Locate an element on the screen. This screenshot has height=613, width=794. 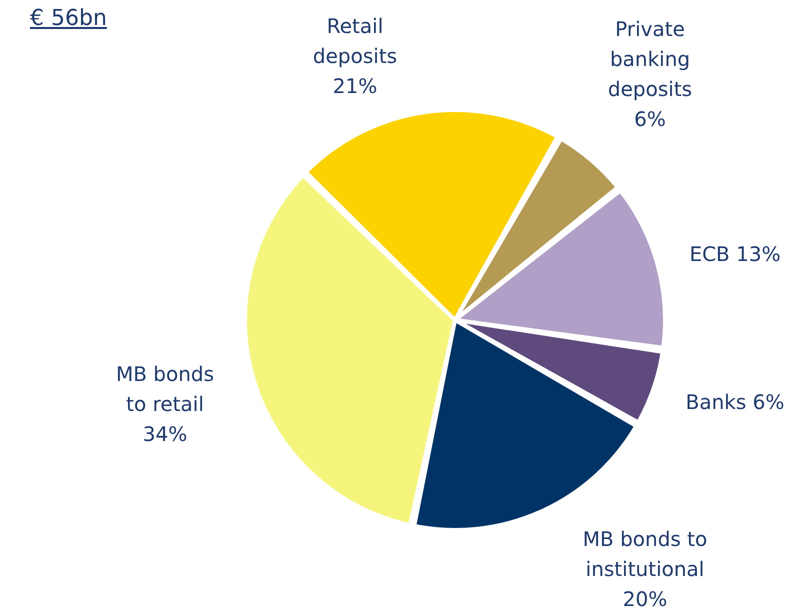
data-label: 20% is located at coordinates (645, 599).